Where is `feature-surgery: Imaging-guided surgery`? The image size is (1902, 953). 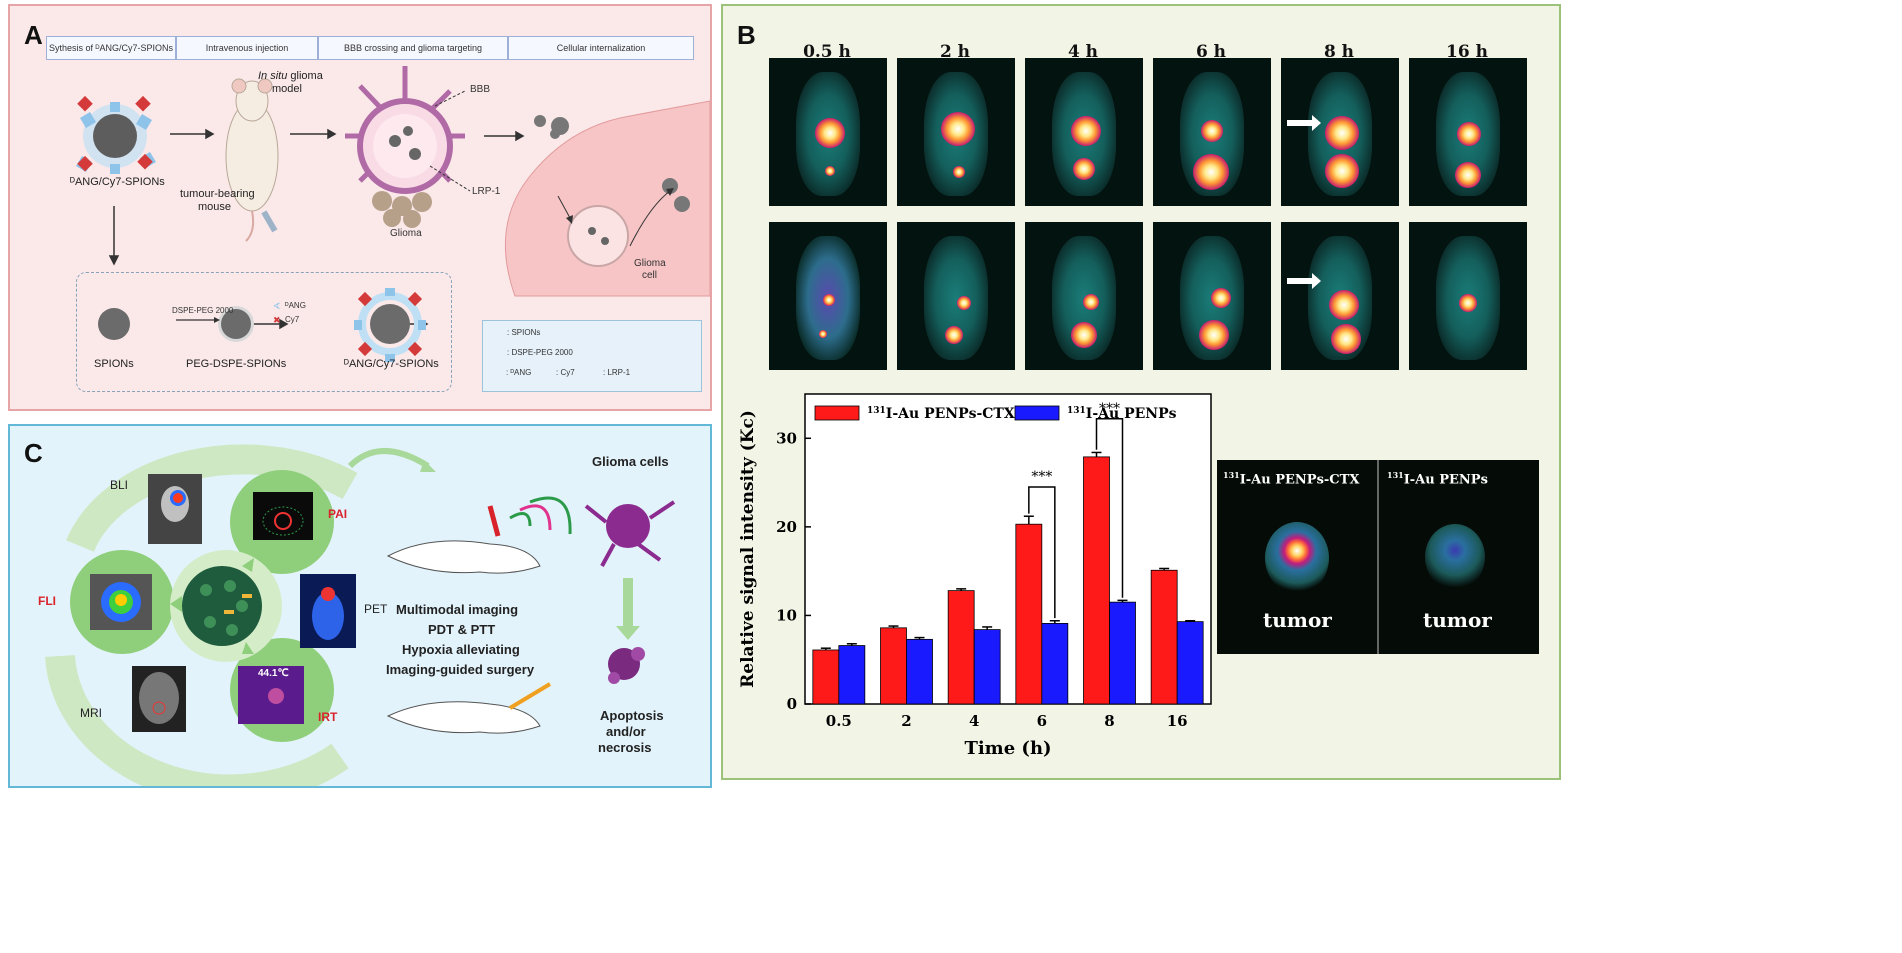 feature-surgery: Imaging-guided surgery is located at coordinates (460, 669).